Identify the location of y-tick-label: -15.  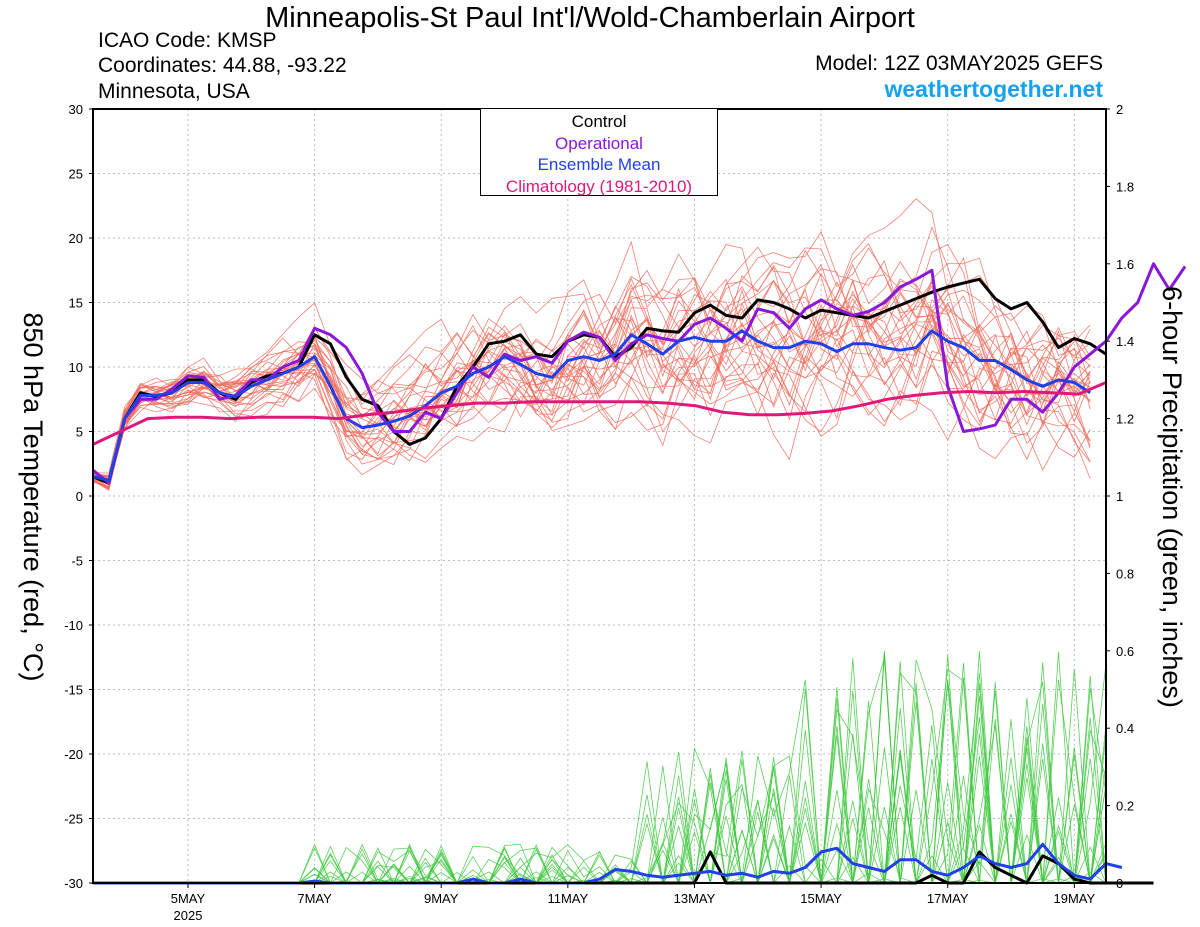
(73, 690).